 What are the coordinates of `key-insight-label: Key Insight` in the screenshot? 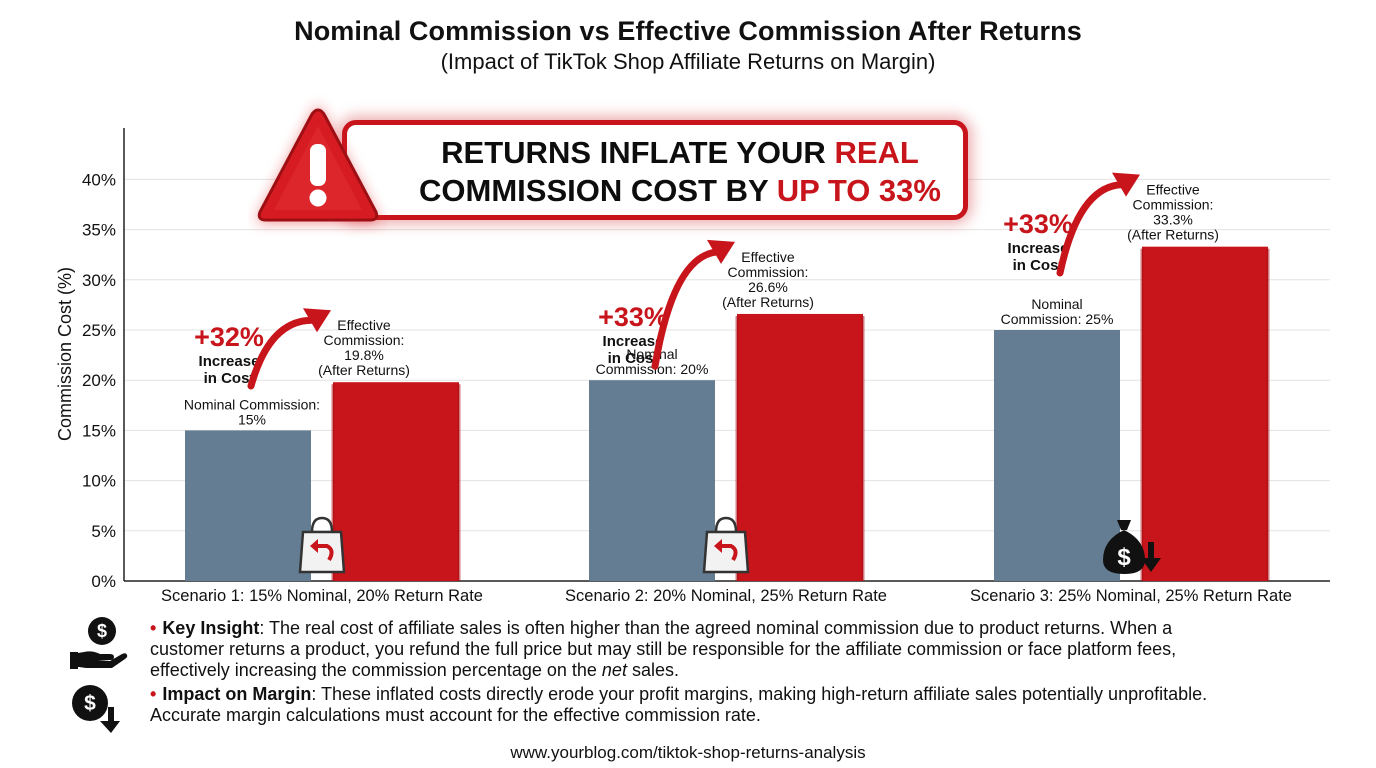 It's located at (211, 628).